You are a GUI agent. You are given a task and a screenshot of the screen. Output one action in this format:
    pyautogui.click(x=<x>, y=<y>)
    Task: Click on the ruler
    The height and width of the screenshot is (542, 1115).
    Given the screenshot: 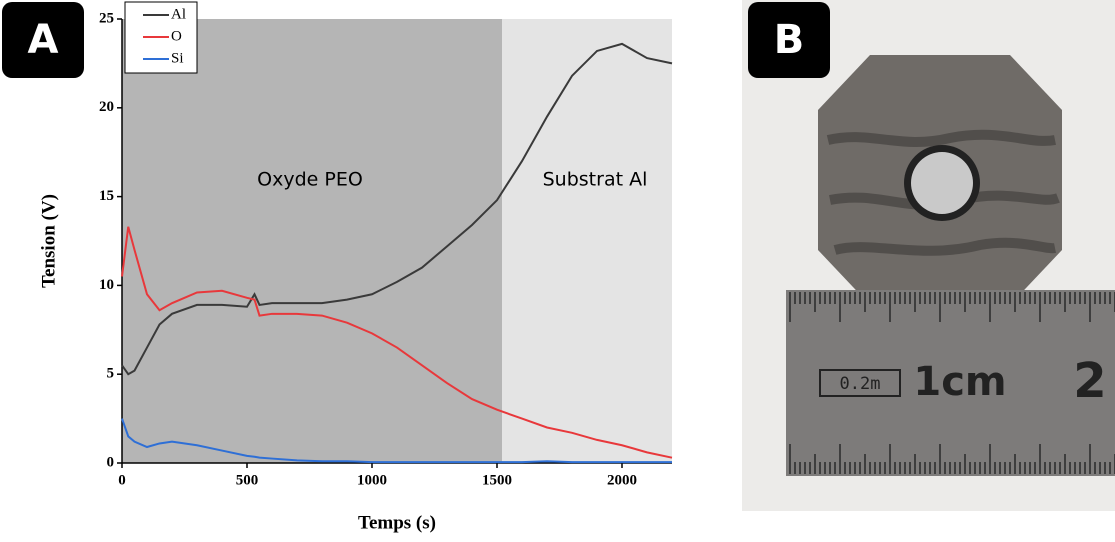 What is the action you would take?
    pyautogui.click(x=950, y=383)
    